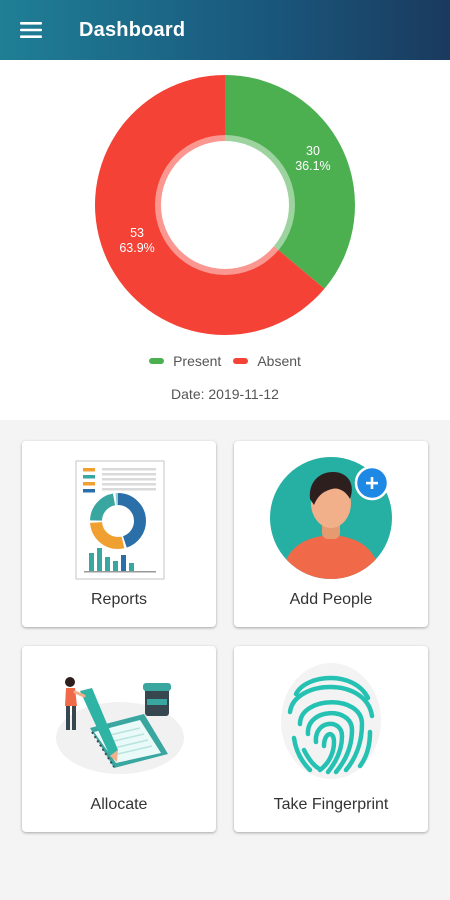  What do you see at coordinates (157, 361) in the screenshot?
I see `legend-swatch-present` at bounding box center [157, 361].